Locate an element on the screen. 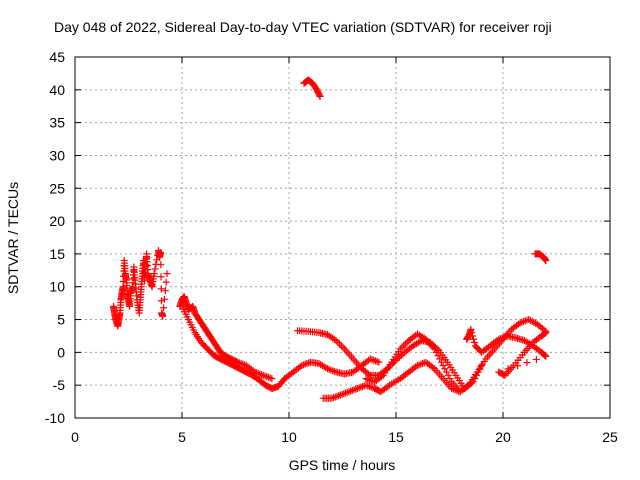 The height and width of the screenshot is (480, 640). x-tick-label: 25 is located at coordinates (610, 437).